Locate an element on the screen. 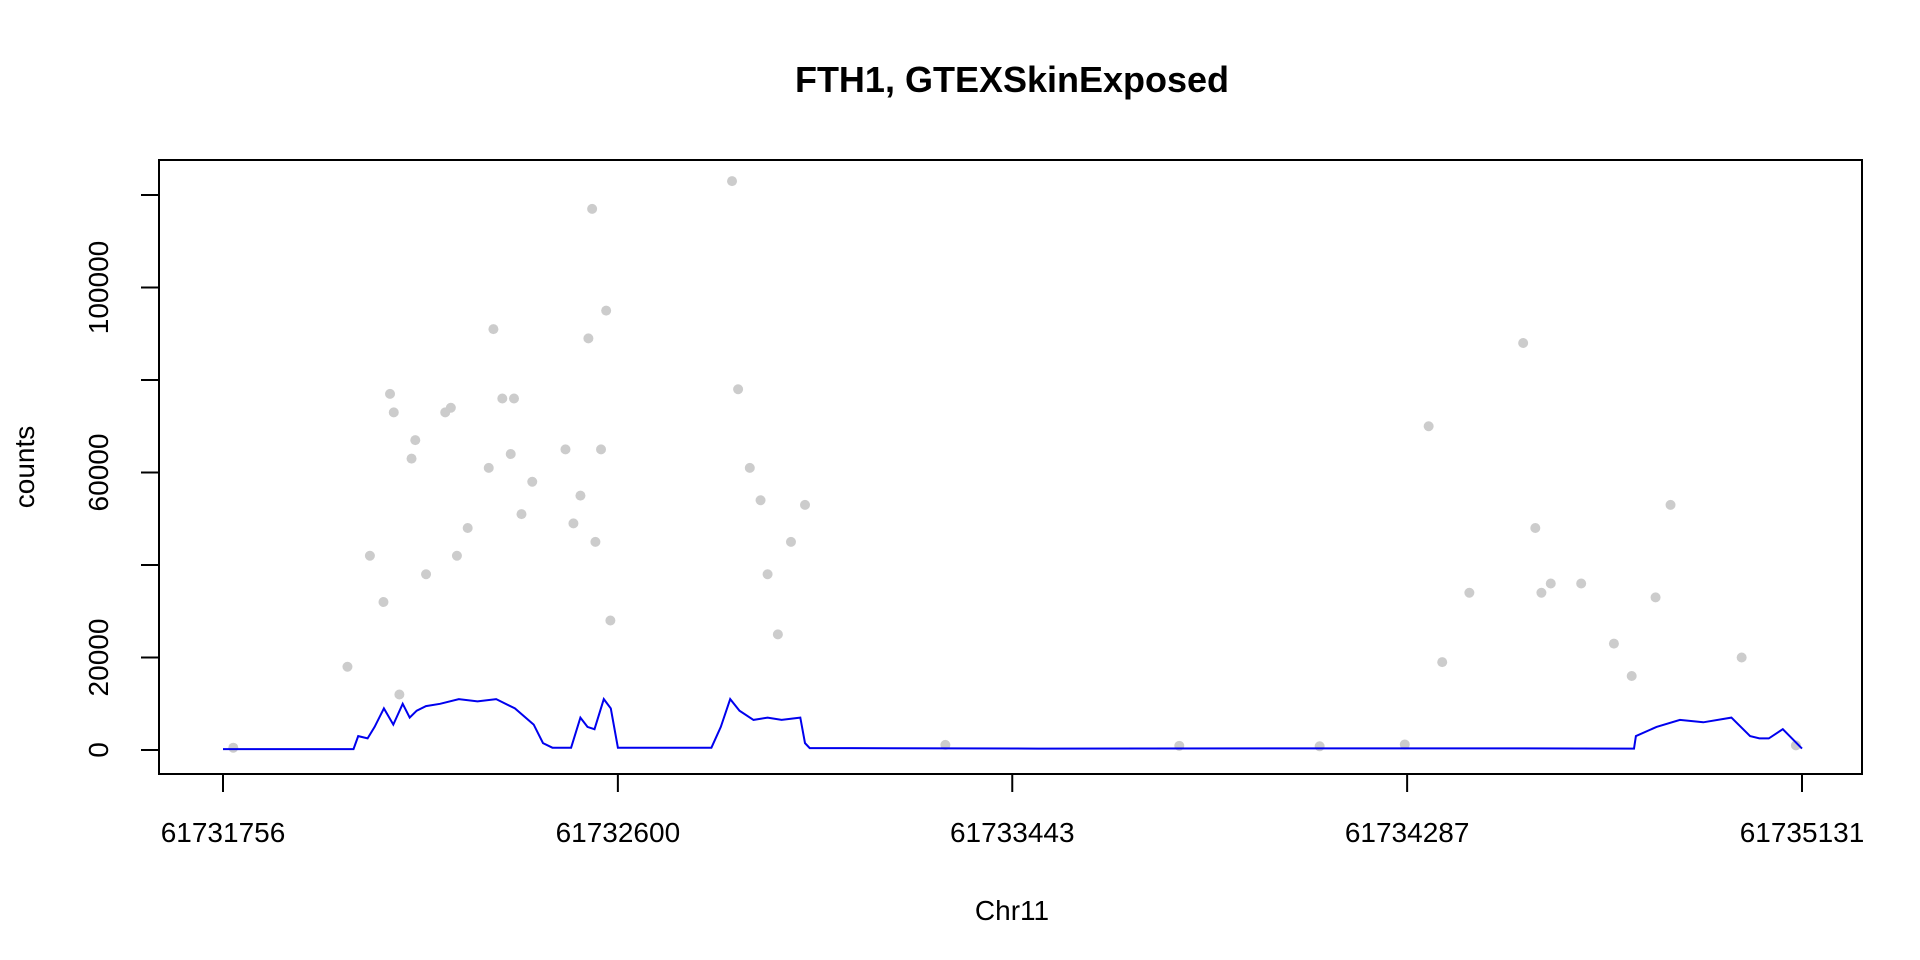 Image resolution: width=1920 pixels, height=960 pixels. mean-line is located at coordinates (1013, 723).